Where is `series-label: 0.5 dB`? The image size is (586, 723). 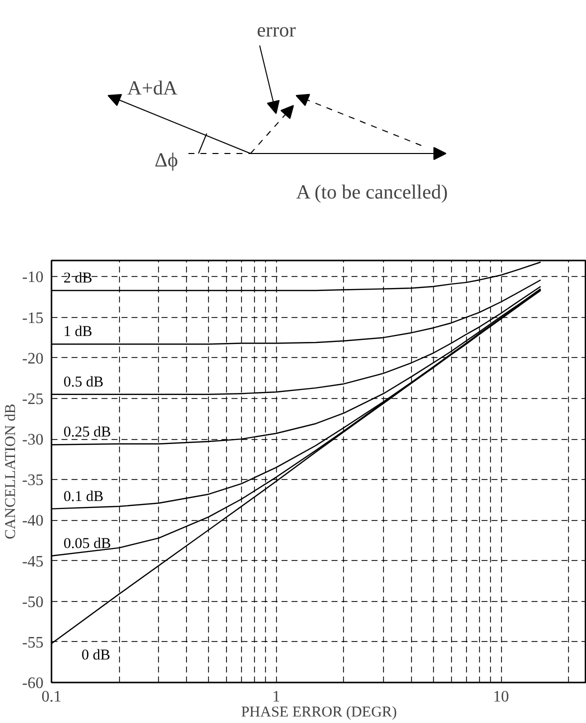 series-label: 0.5 dB is located at coordinates (84, 382).